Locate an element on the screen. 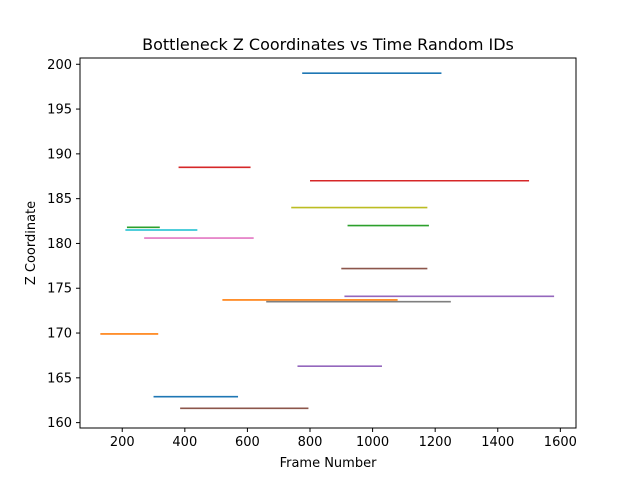  y-tick-label-1: 165 is located at coordinates (59, 378).